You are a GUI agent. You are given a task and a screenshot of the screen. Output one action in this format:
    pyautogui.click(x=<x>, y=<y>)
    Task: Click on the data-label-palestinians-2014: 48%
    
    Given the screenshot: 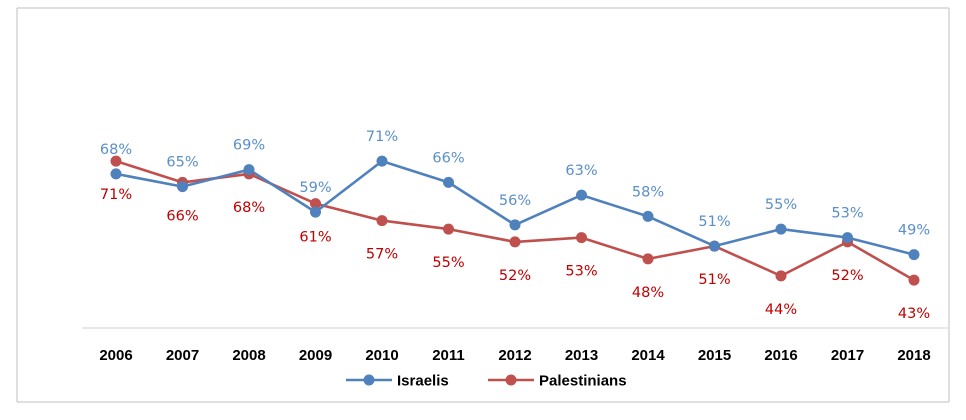 What is the action you would take?
    pyautogui.click(x=648, y=293)
    